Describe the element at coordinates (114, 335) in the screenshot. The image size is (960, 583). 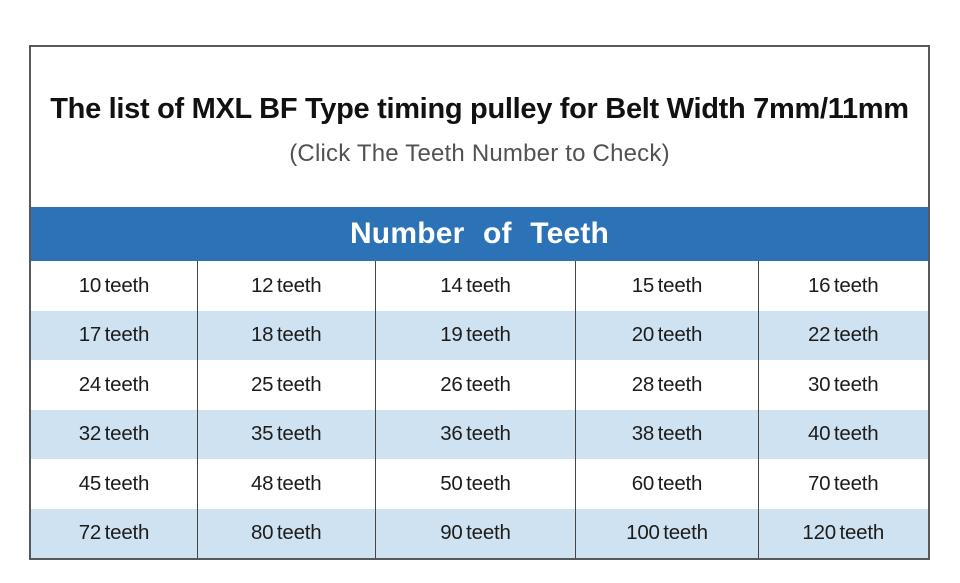
I see `teeth-cell: 17 teeth` at that location.